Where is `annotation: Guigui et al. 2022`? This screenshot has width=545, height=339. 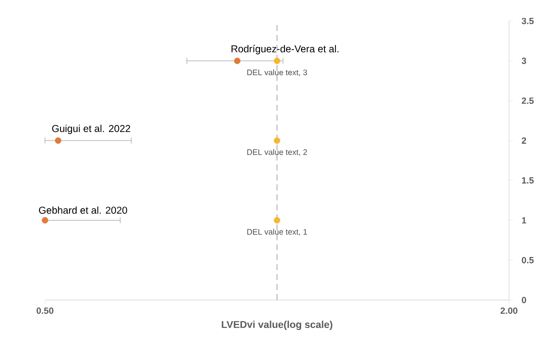 annotation: Guigui et al. 2022 is located at coordinates (91, 129).